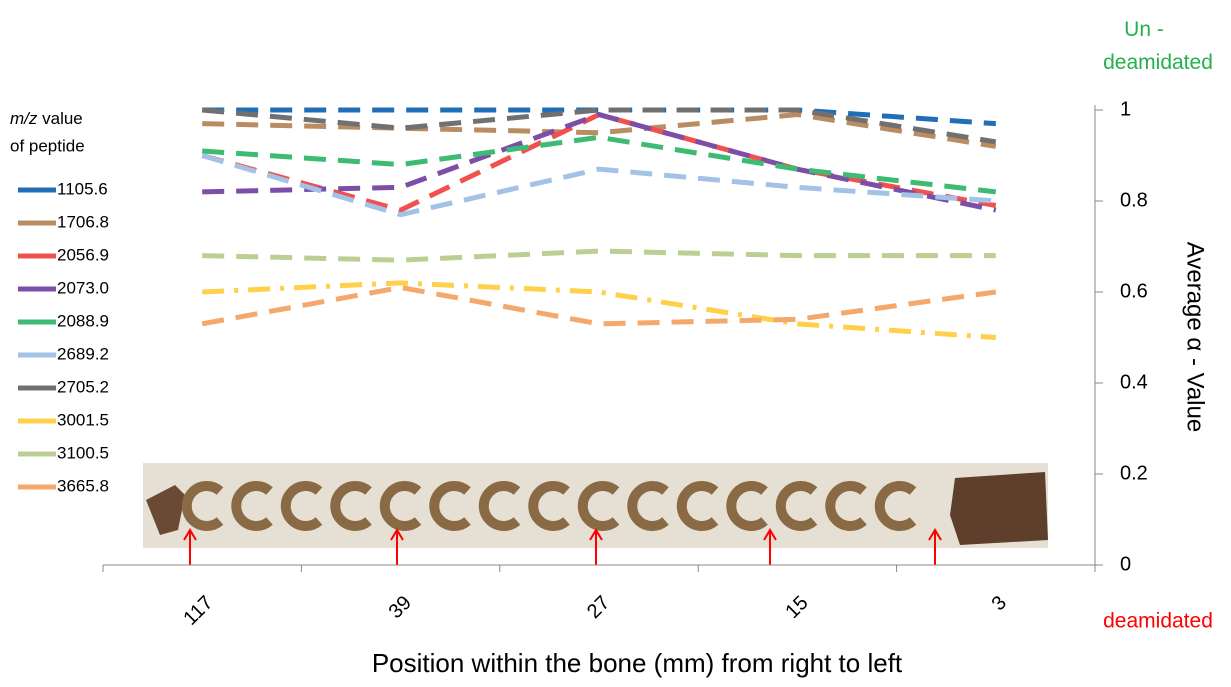  I want to click on legend-label: 2056.9, so click(83, 254).